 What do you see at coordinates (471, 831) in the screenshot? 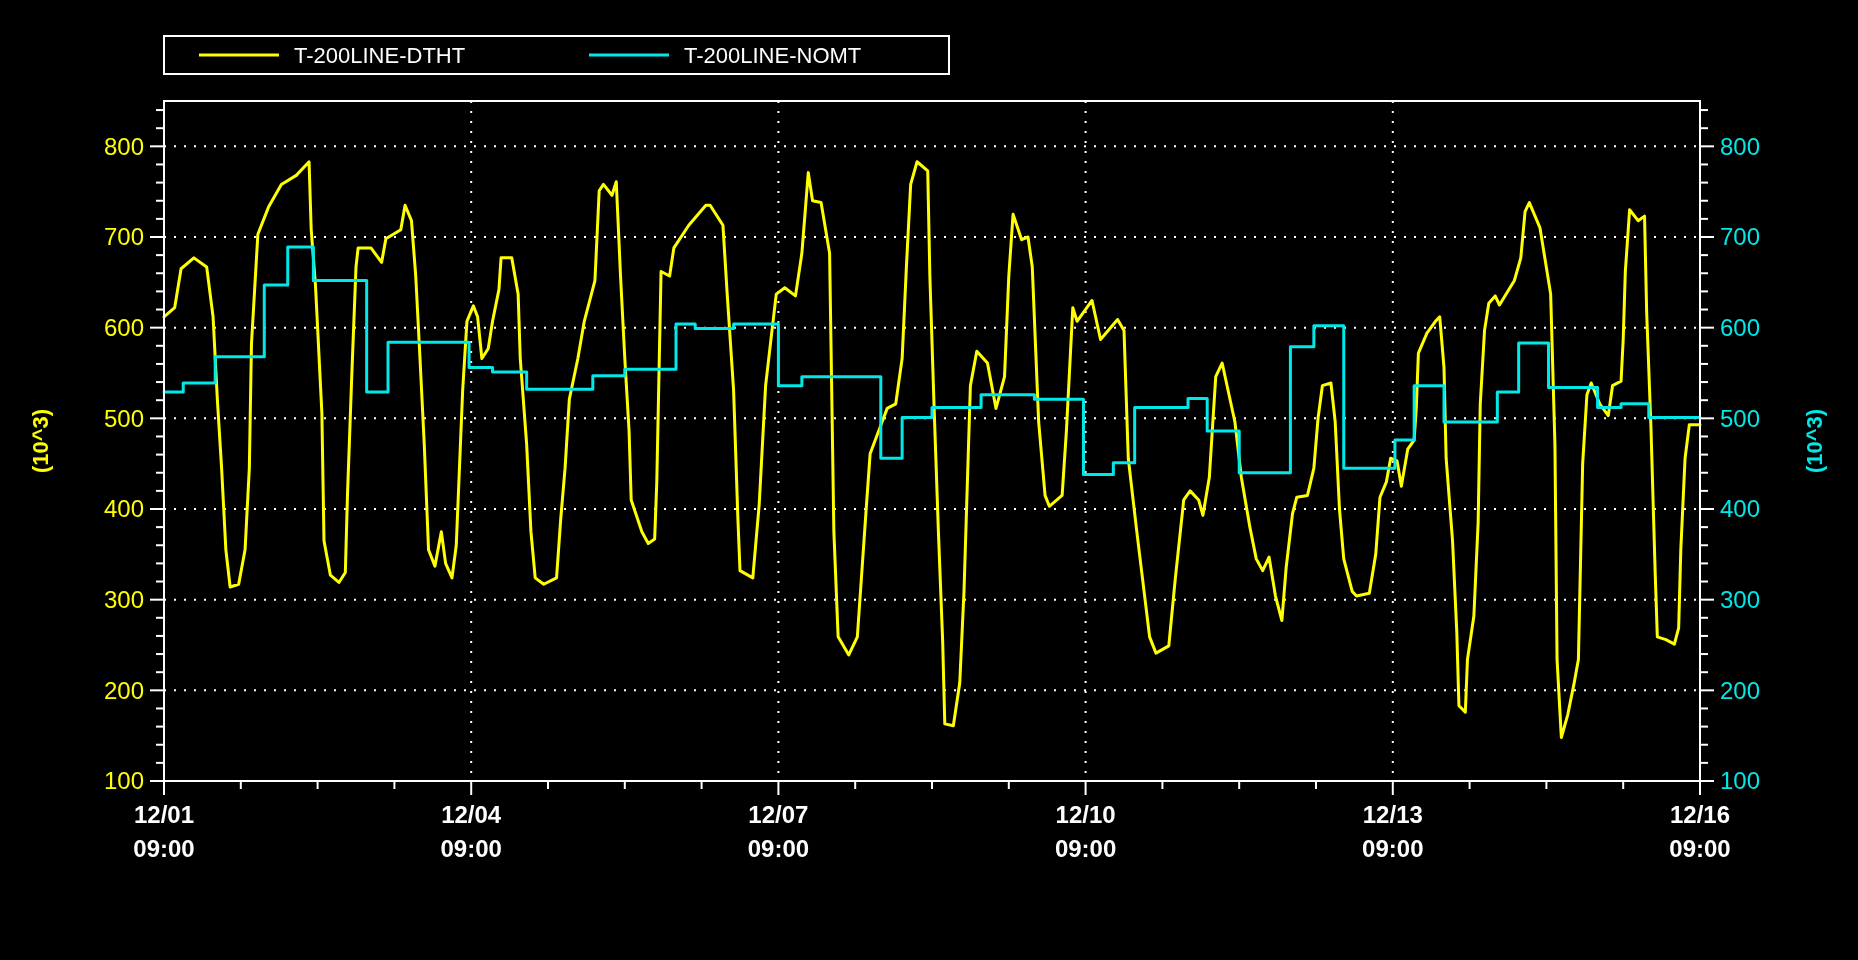
I see `x-tick-label: 12/04 09:00` at bounding box center [471, 831].